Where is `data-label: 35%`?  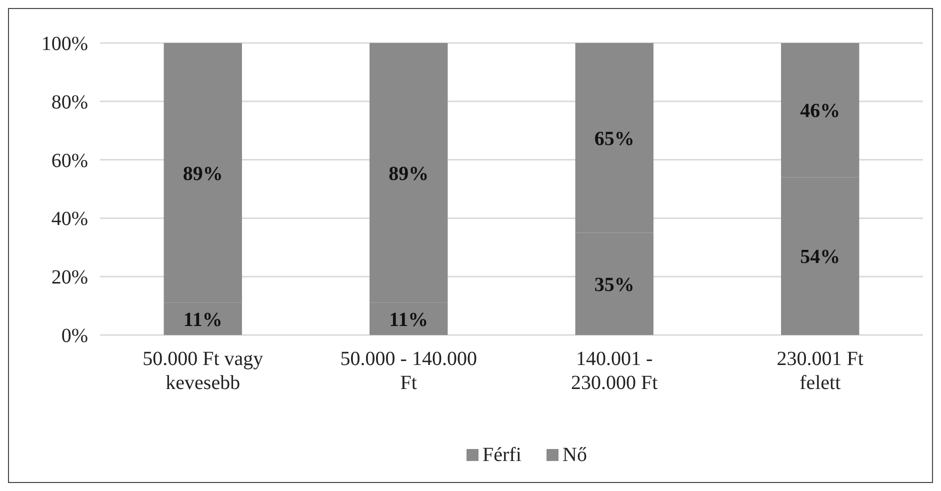
data-label: 35% is located at coordinates (614, 285).